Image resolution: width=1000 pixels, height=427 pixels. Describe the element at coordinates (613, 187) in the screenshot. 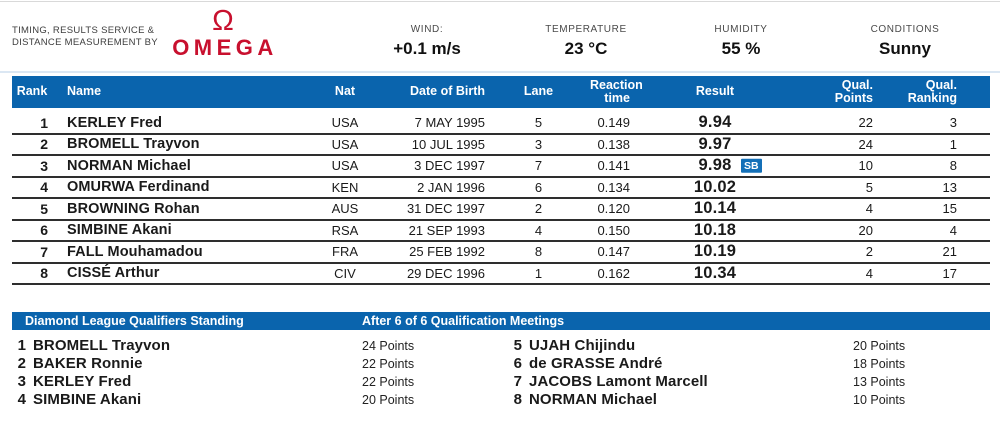

I see `reaction-time-value: 0.134` at that location.